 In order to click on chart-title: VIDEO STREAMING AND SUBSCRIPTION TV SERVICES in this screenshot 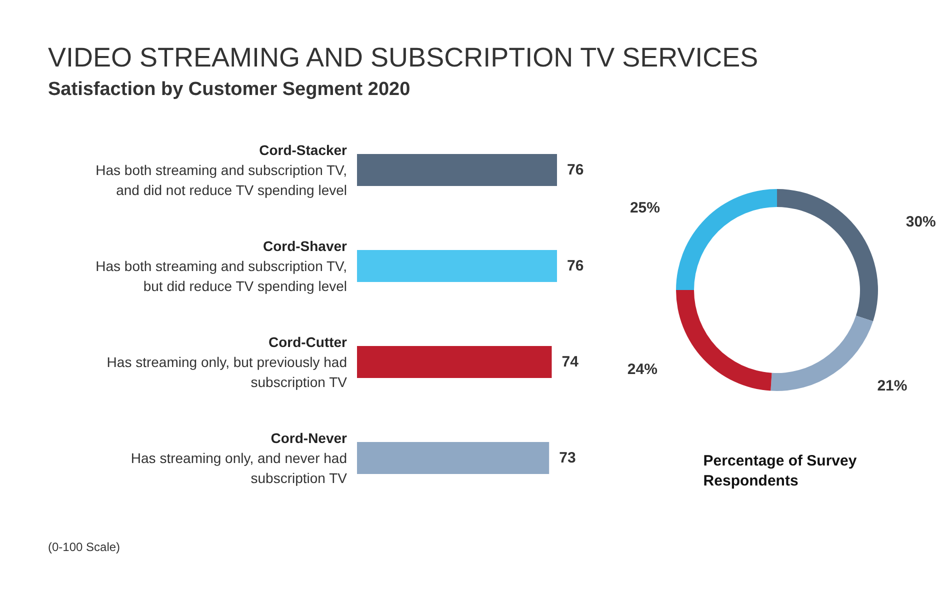, I will do `click(403, 57)`.